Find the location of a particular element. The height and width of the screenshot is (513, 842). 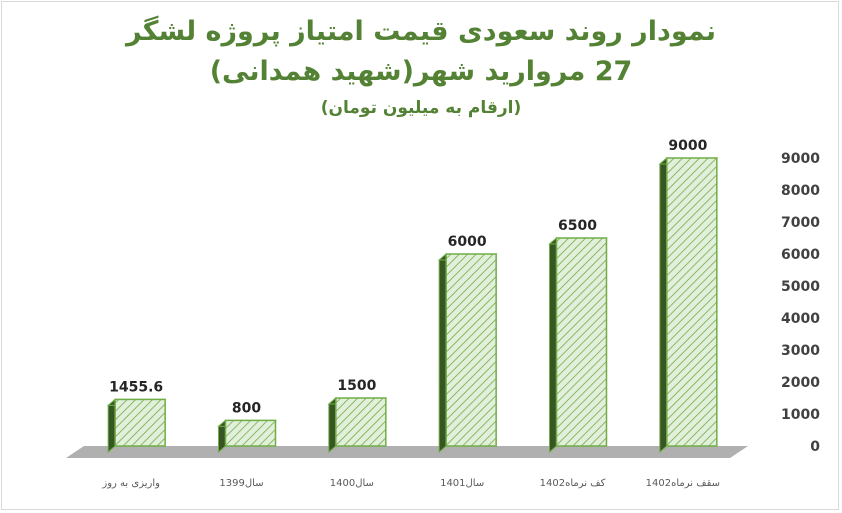

chart-title-line-2: 27 مروارید شهر(شهید همدانی) is located at coordinates (421, 71).